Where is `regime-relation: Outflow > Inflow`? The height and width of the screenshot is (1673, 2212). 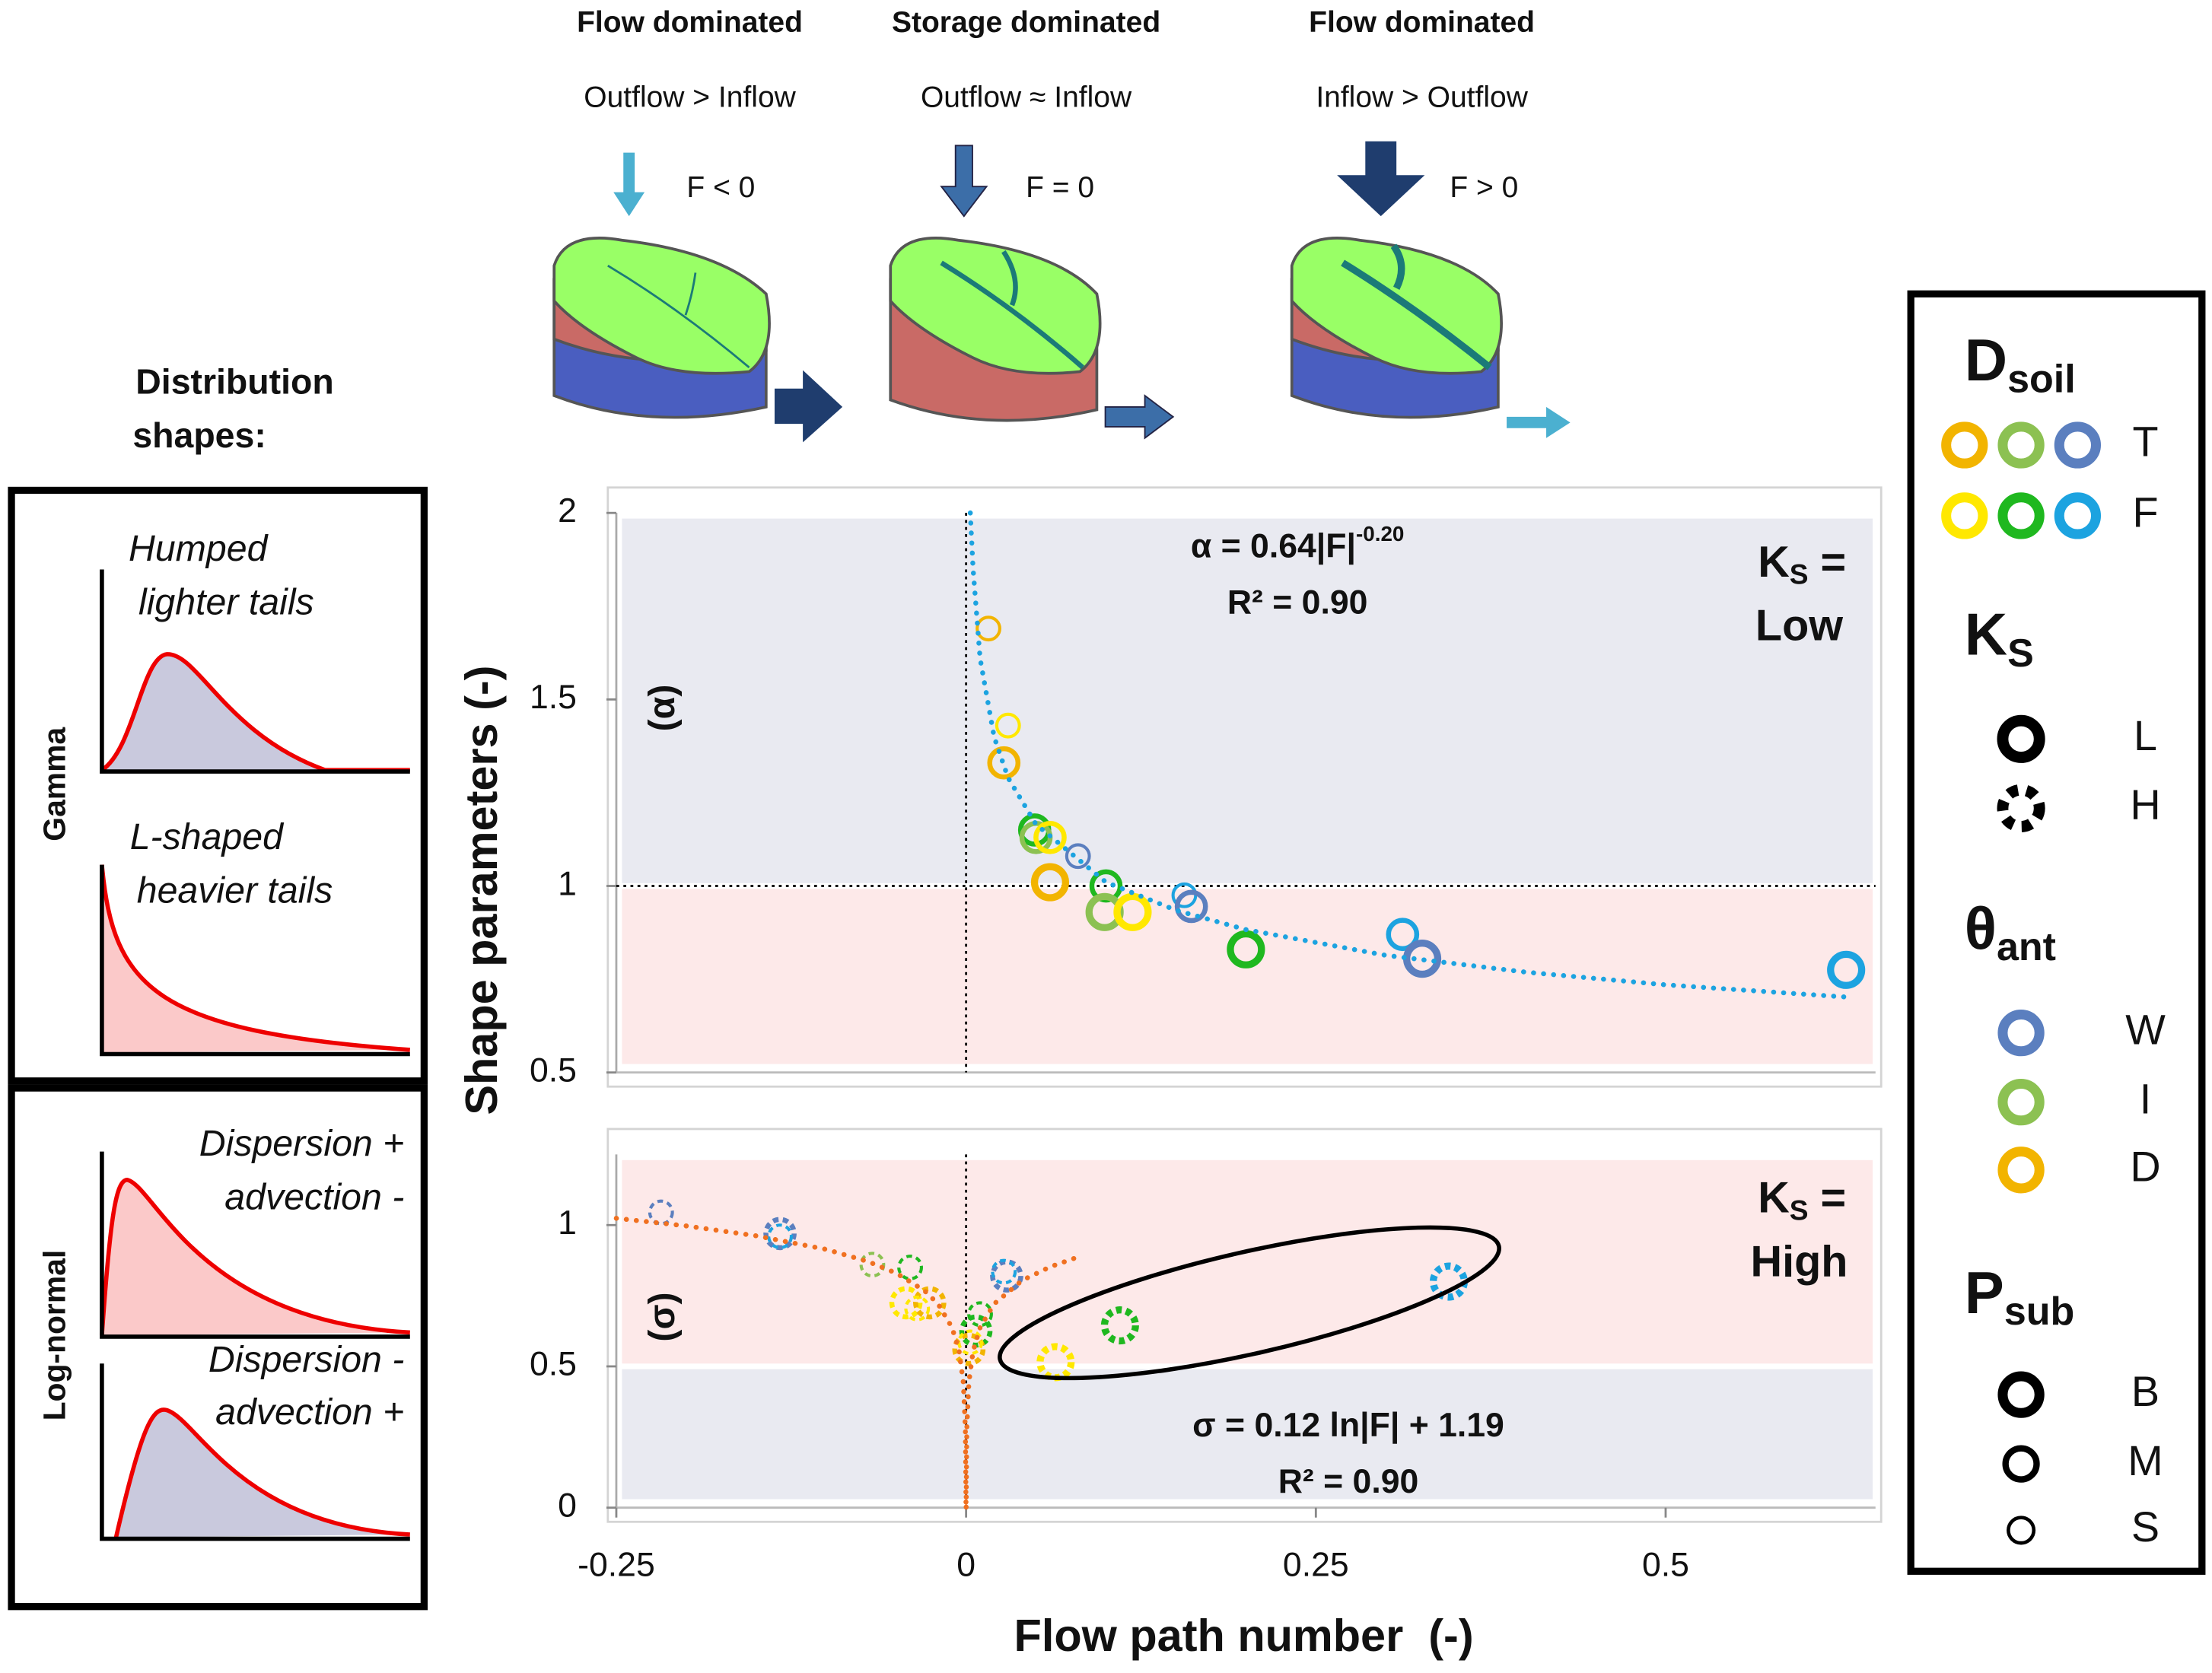
regime-relation: Outflow > Inflow is located at coordinates (690, 97).